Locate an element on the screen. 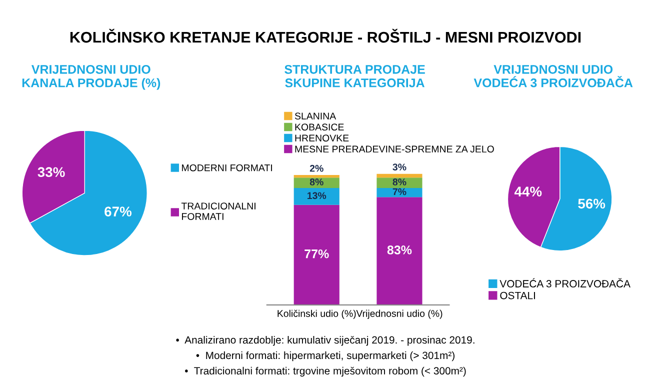 The width and height of the screenshot is (651, 386). legend-label: OSTALI is located at coordinates (517, 296).